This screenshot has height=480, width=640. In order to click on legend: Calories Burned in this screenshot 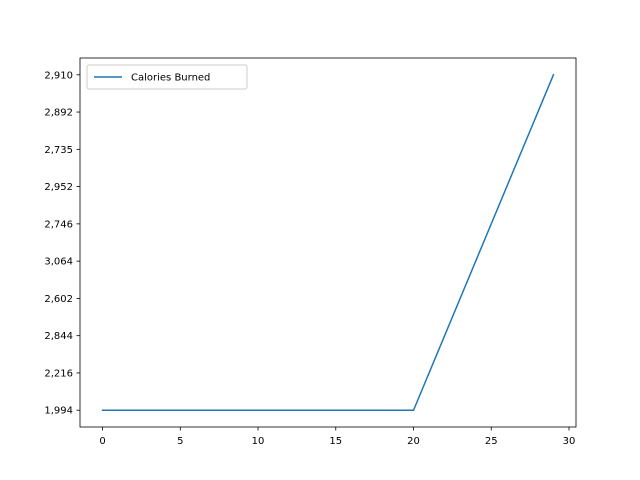, I will do `click(167, 77)`.